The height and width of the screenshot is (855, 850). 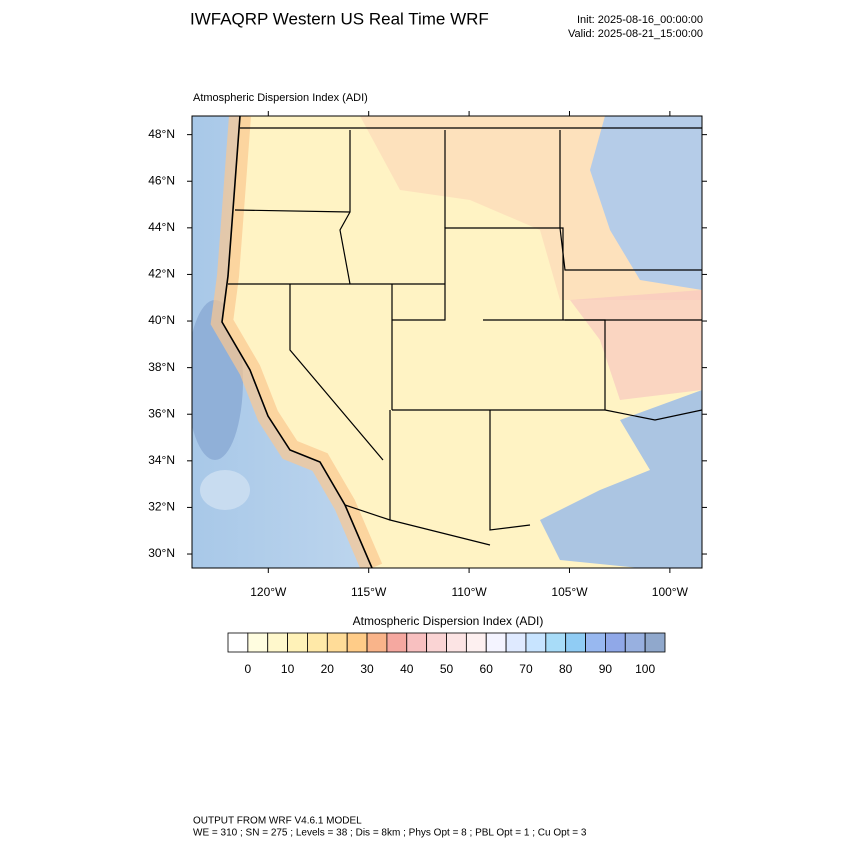 What do you see at coordinates (161, 180) in the screenshot?
I see `lat-tick-label: 46°N` at bounding box center [161, 180].